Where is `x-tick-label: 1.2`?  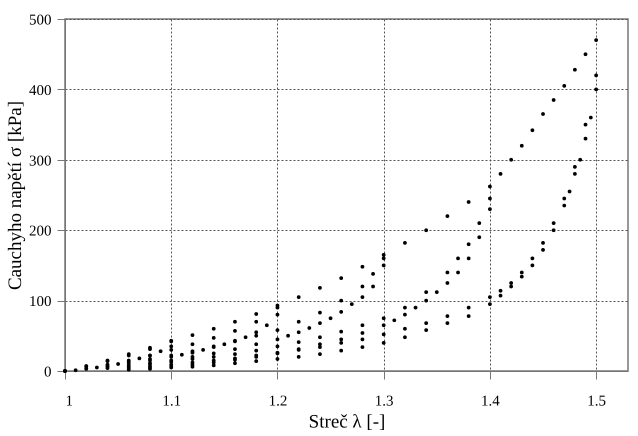 x-tick-label: 1.2 is located at coordinates (278, 402).